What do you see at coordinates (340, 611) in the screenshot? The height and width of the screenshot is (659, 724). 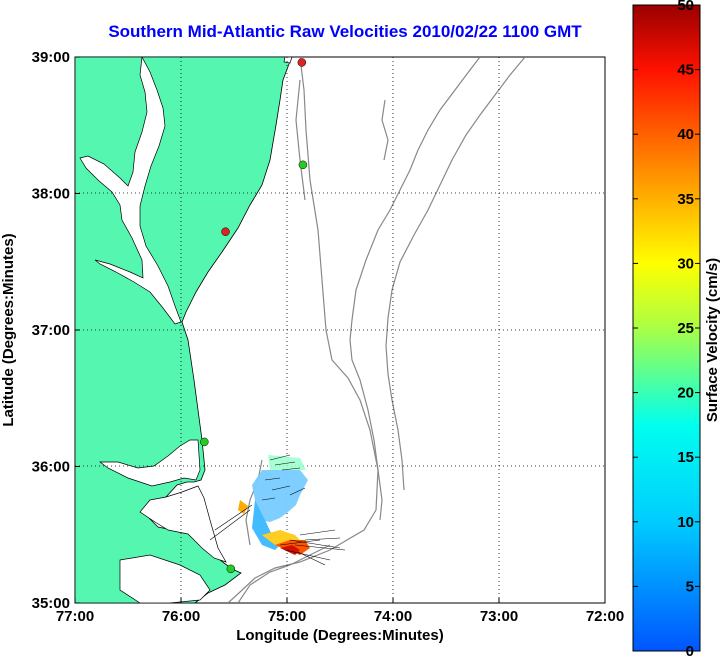 I see `x-axis-ticks: 77:00 76:00 75:00 74:00 73:00 72:00` at bounding box center [340, 611].